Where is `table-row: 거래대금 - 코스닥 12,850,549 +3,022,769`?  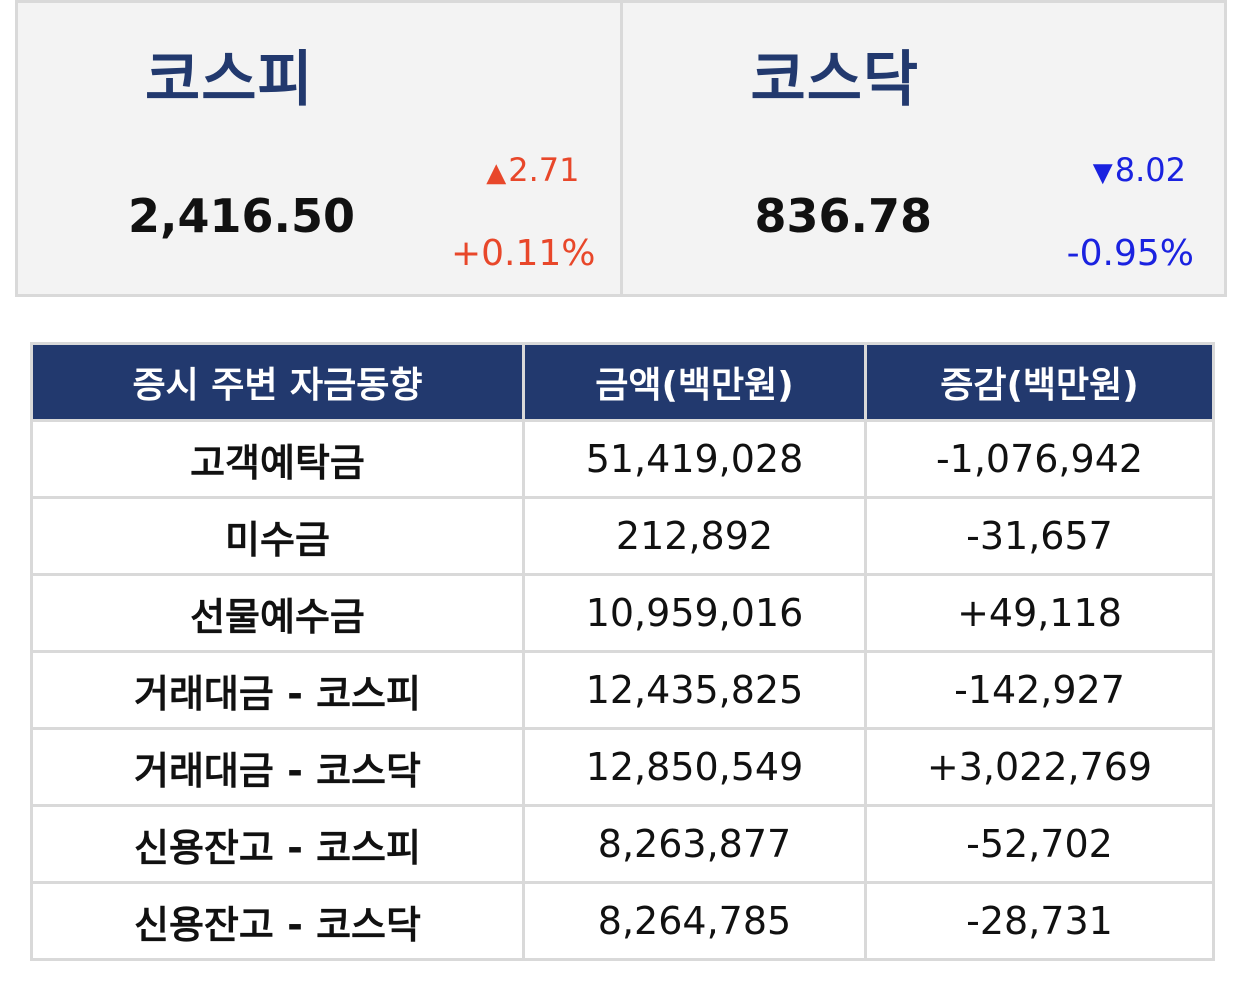
table-row: 거래대금 - 코스닥 12,850,549 +3,022,769 is located at coordinates (622, 767).